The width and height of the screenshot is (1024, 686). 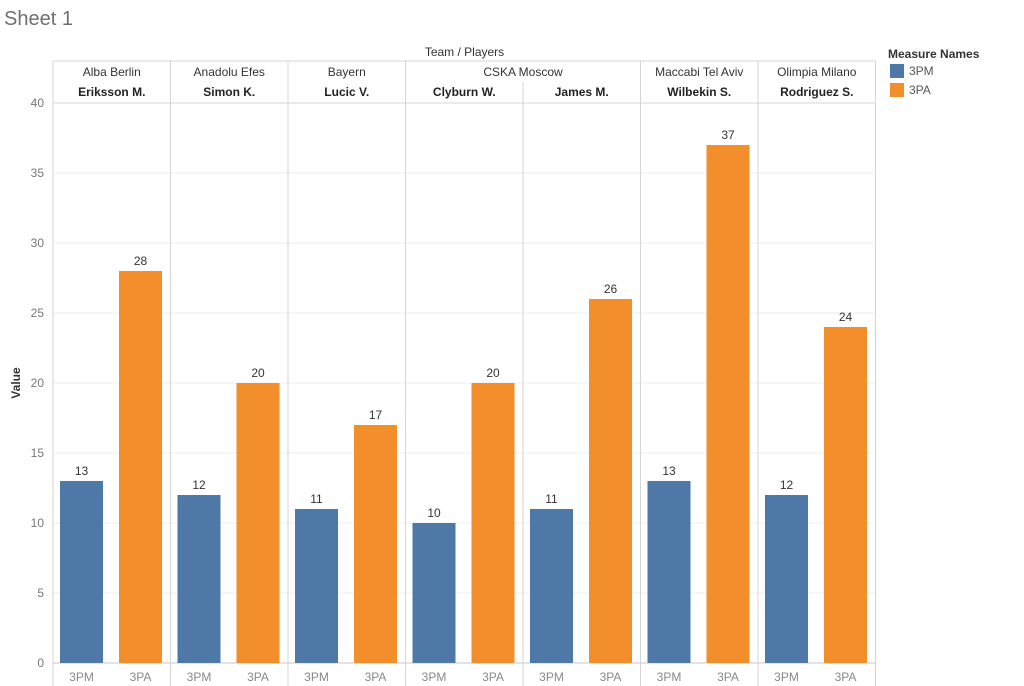 I want to click on y-tick-label: 40, so click(x=38, y=103).